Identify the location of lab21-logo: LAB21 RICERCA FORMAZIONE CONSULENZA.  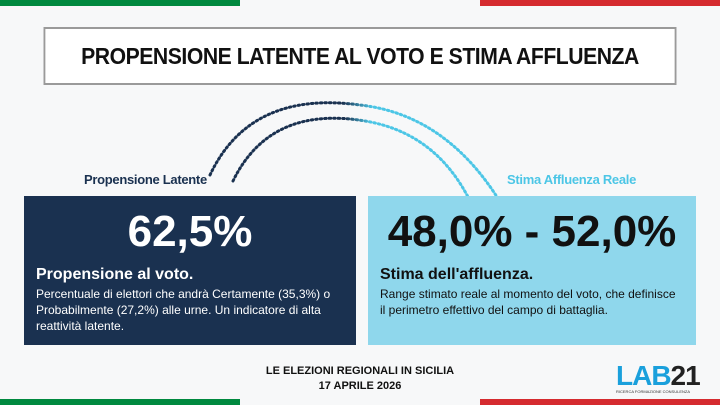
(658, 377).